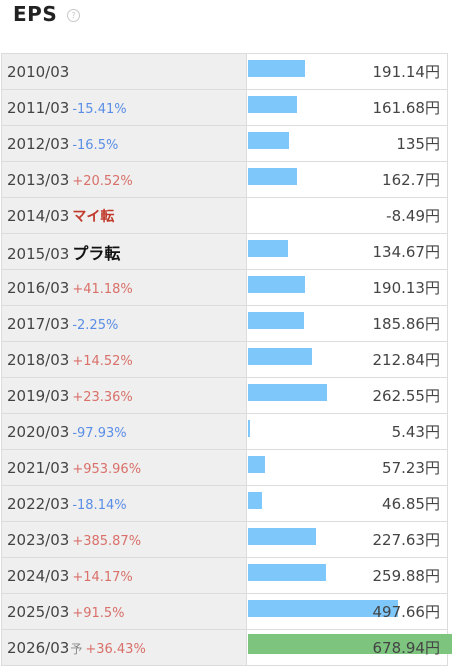 This screenshot has width=452, height=667. Describe the element at coordinates (96, 253) in the screenshot. I see `turnaround-label: プラ転` at that location.